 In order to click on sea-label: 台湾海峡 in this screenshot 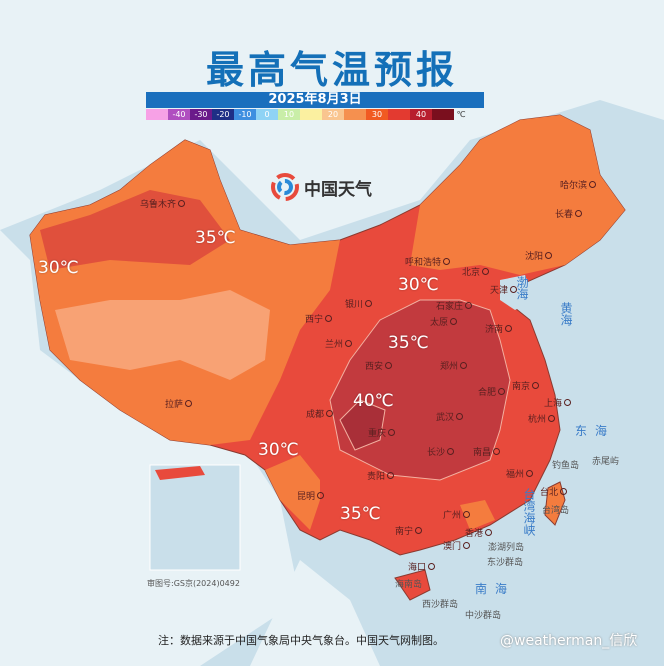, I will do `click(529, 512)`.